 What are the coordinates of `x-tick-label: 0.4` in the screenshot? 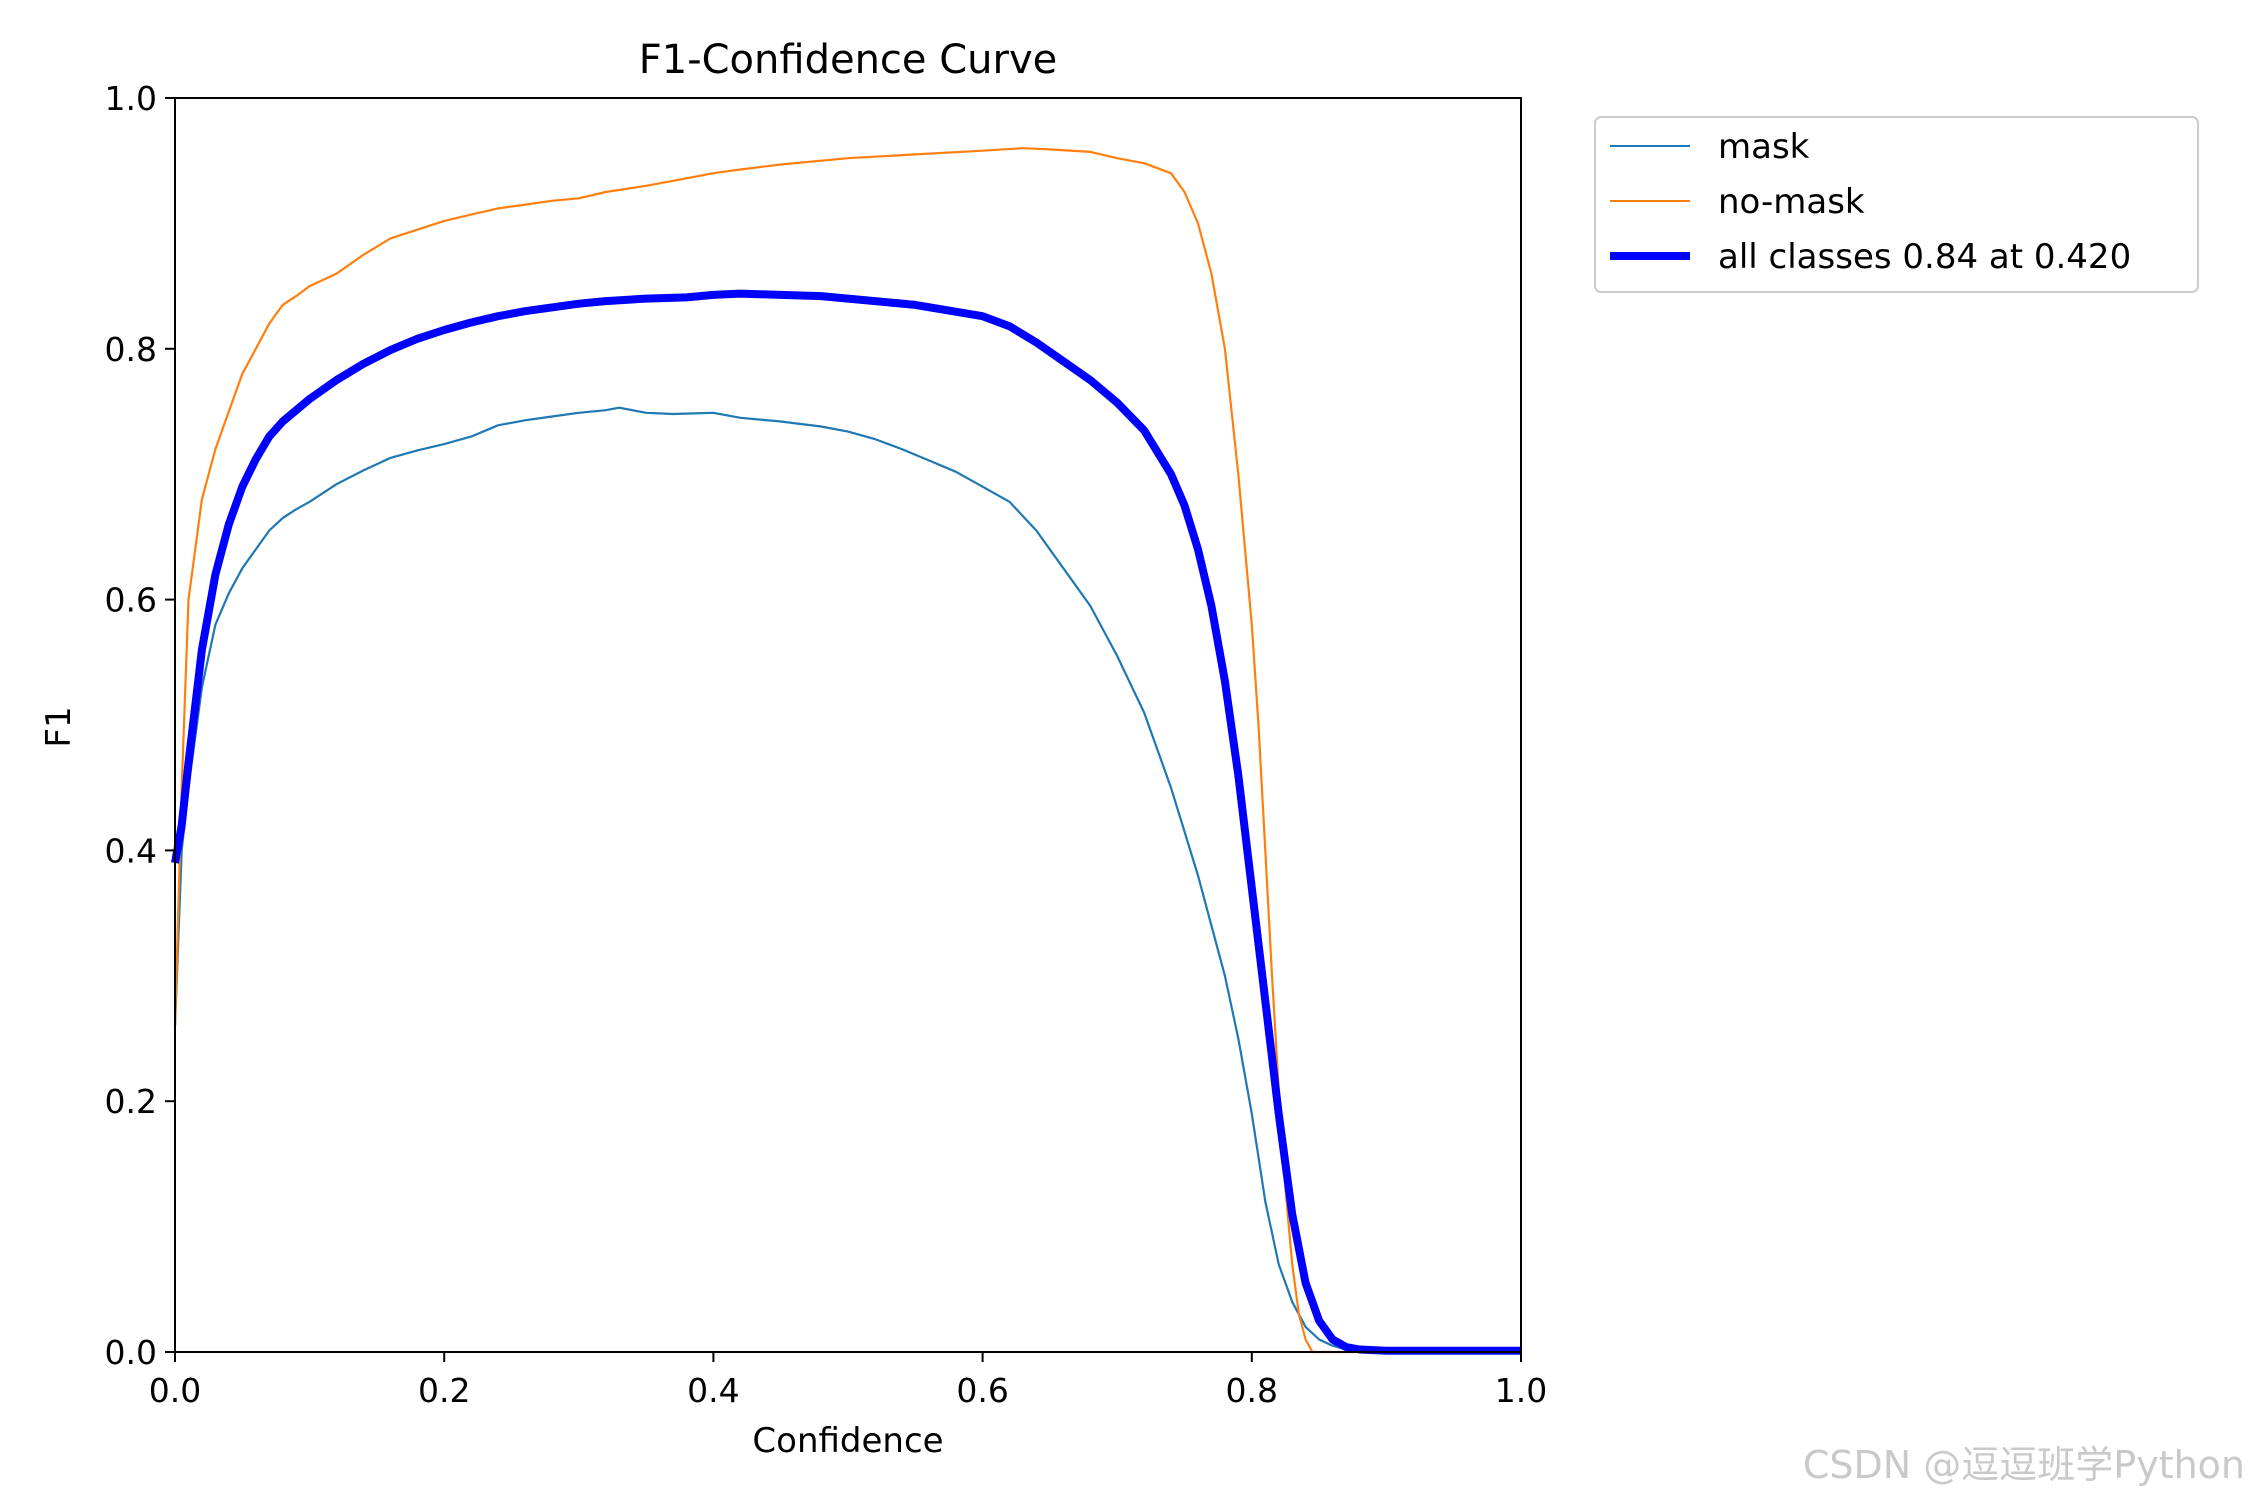 It's located at (713, 1390).